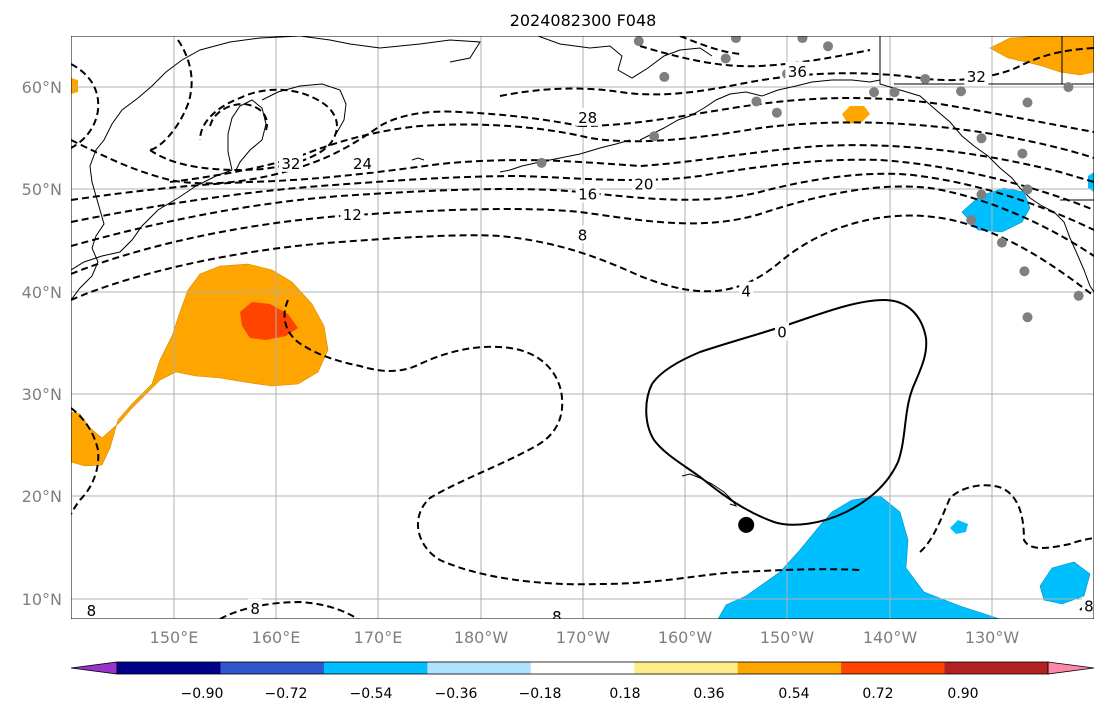 The height and width of the screenshot is (712, 1105). I want to click on colorbar-frame, so click(582, 668).